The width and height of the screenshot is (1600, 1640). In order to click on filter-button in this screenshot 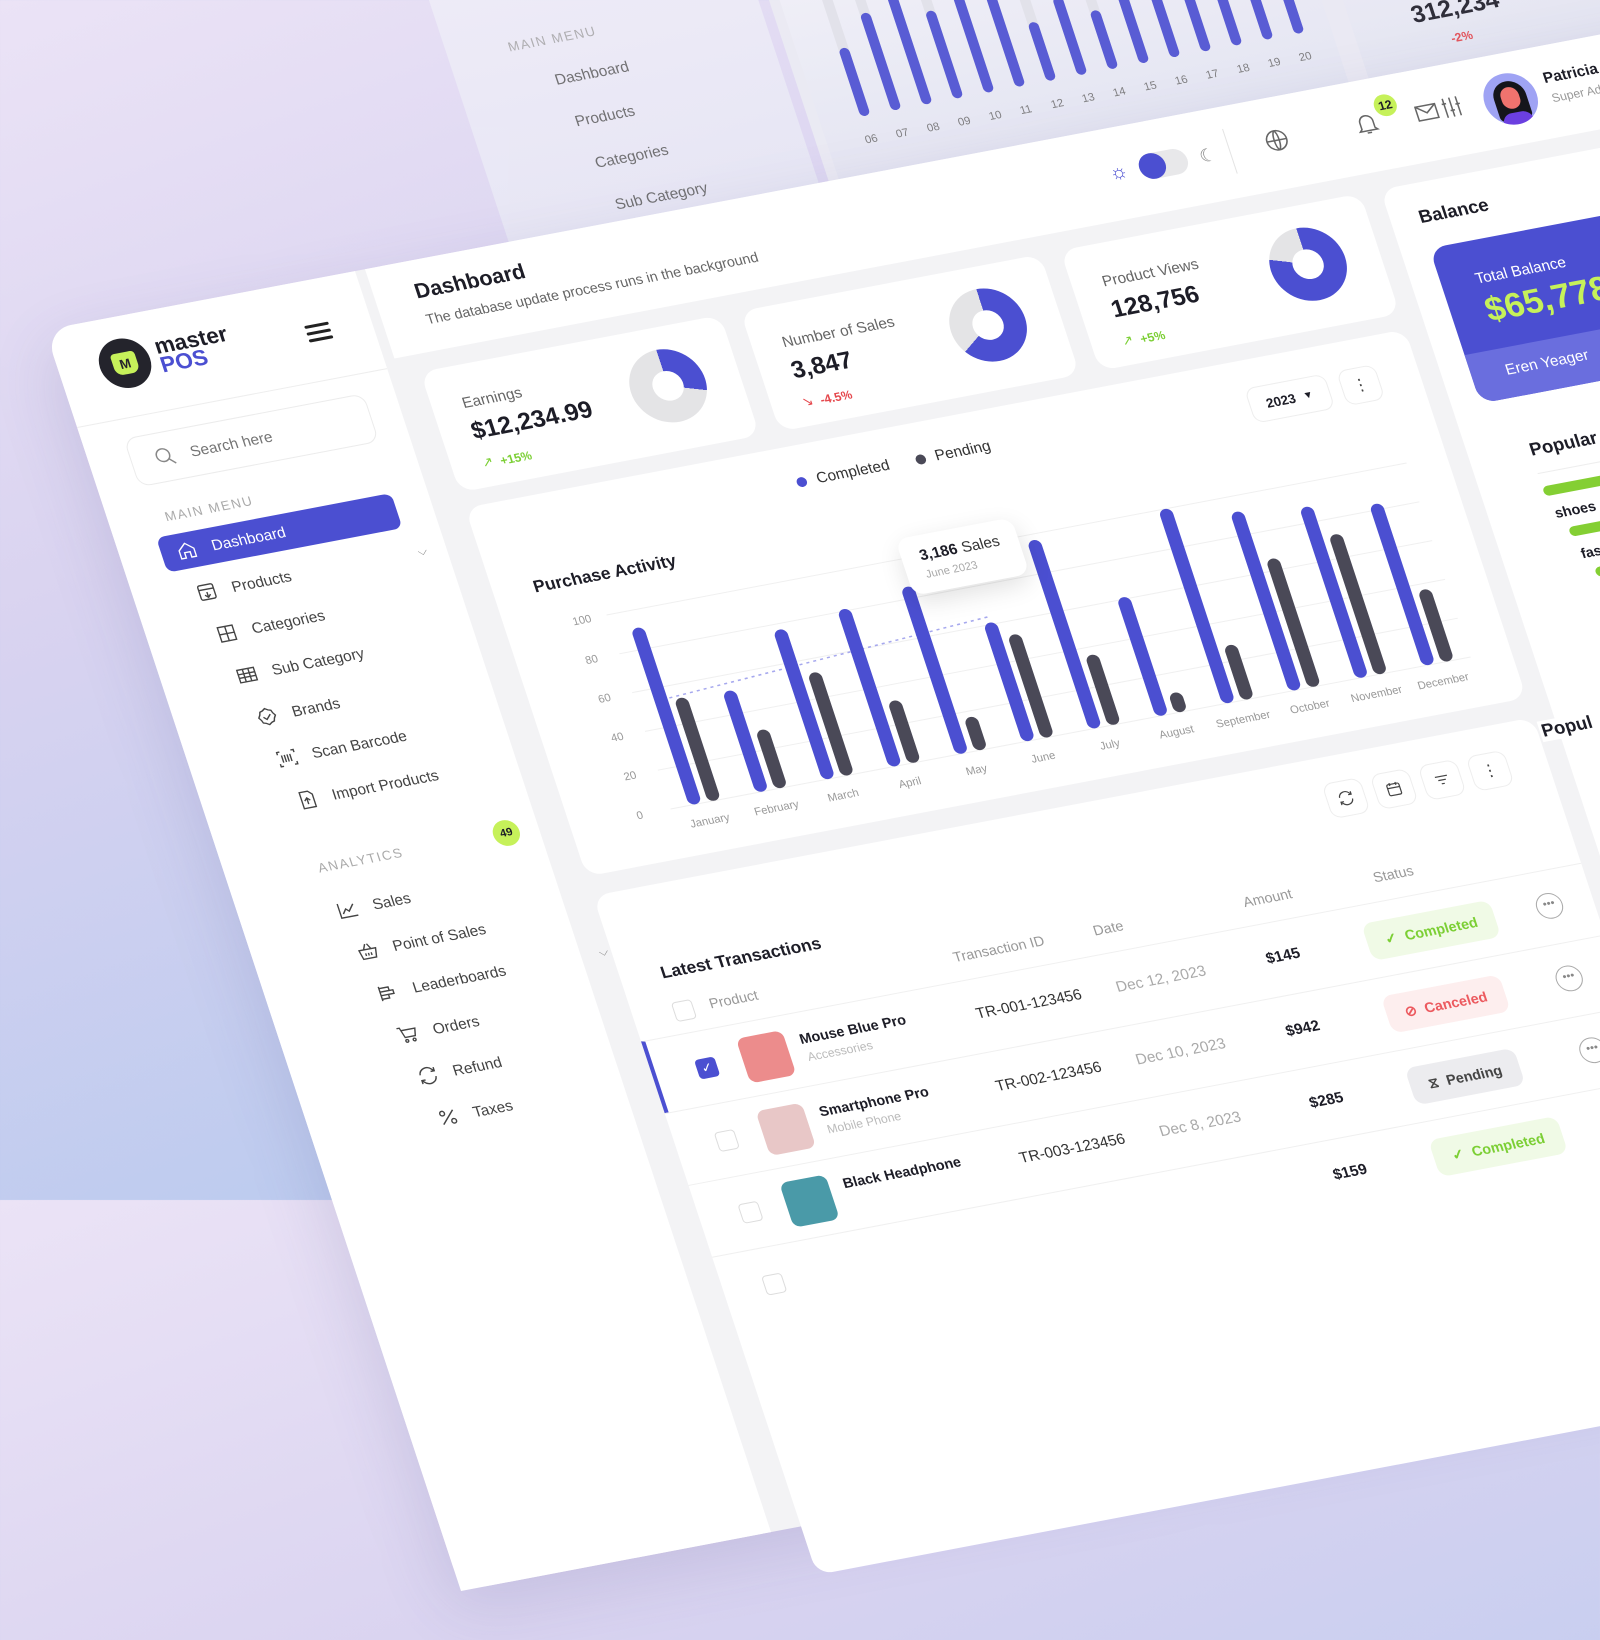, I will do `click(1442, 779)`.